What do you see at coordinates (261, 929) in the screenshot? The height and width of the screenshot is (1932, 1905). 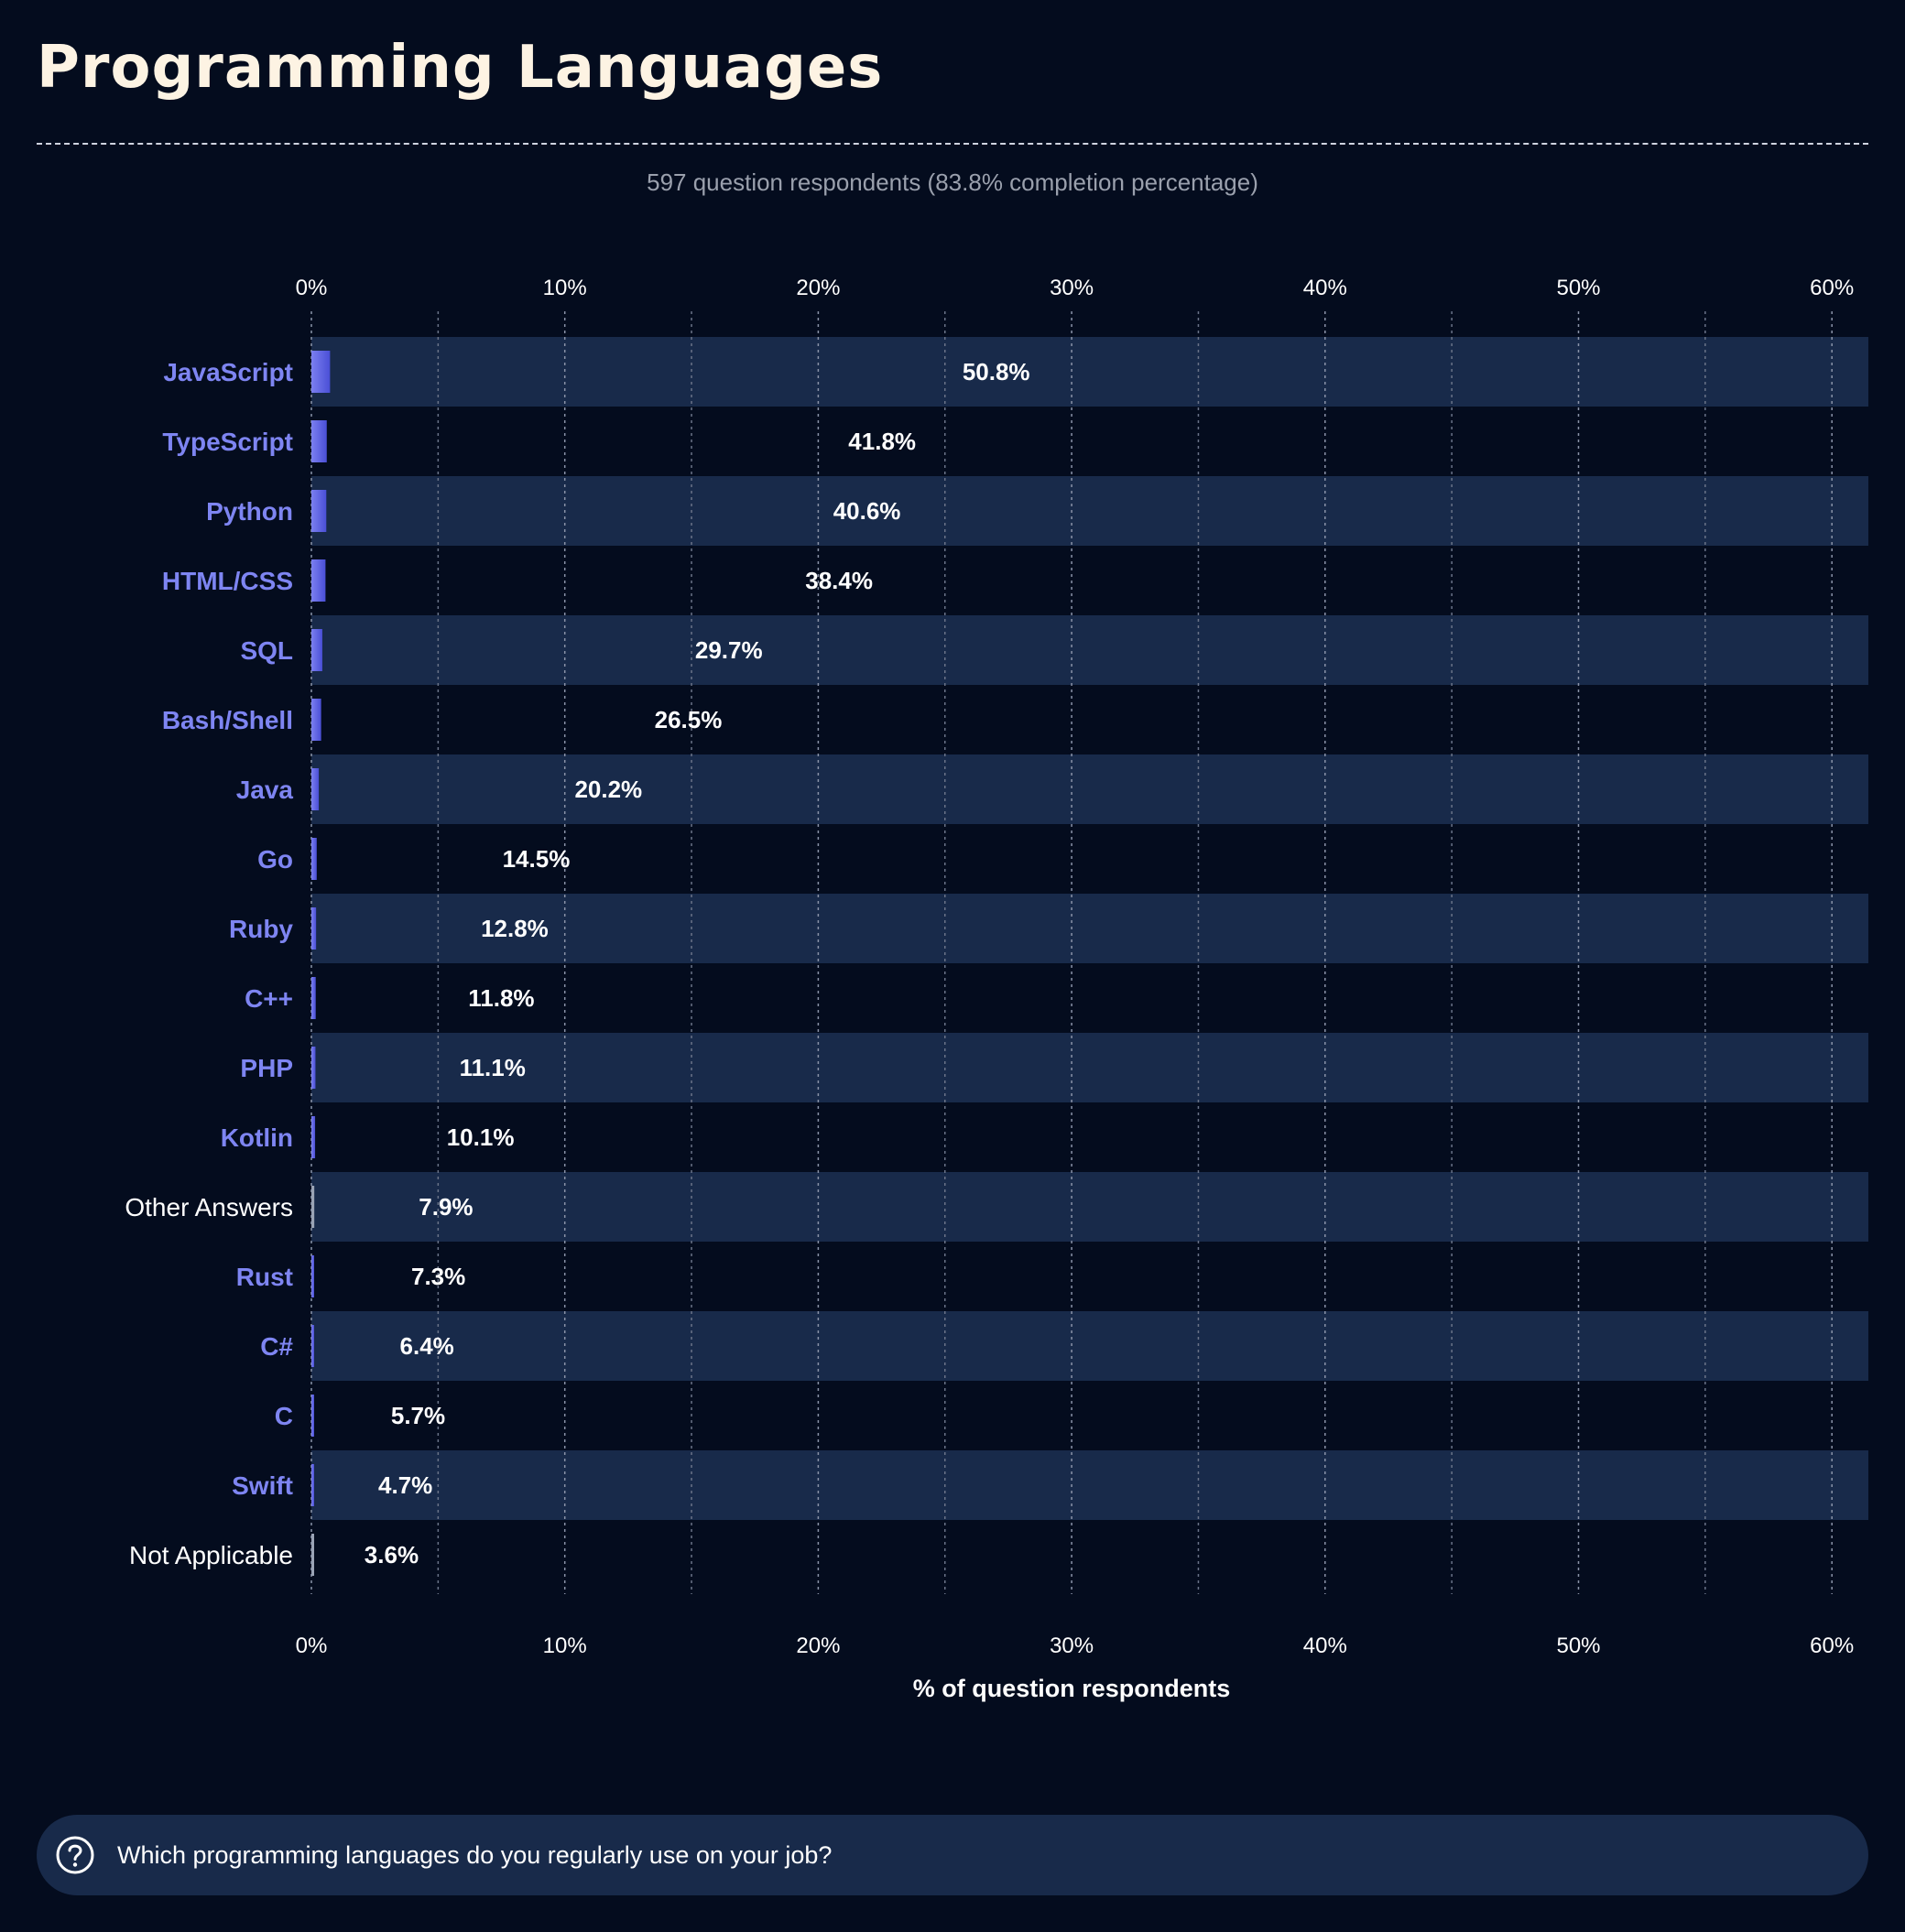 I see `category-label: Ruby` at bounding box center [261, 929].